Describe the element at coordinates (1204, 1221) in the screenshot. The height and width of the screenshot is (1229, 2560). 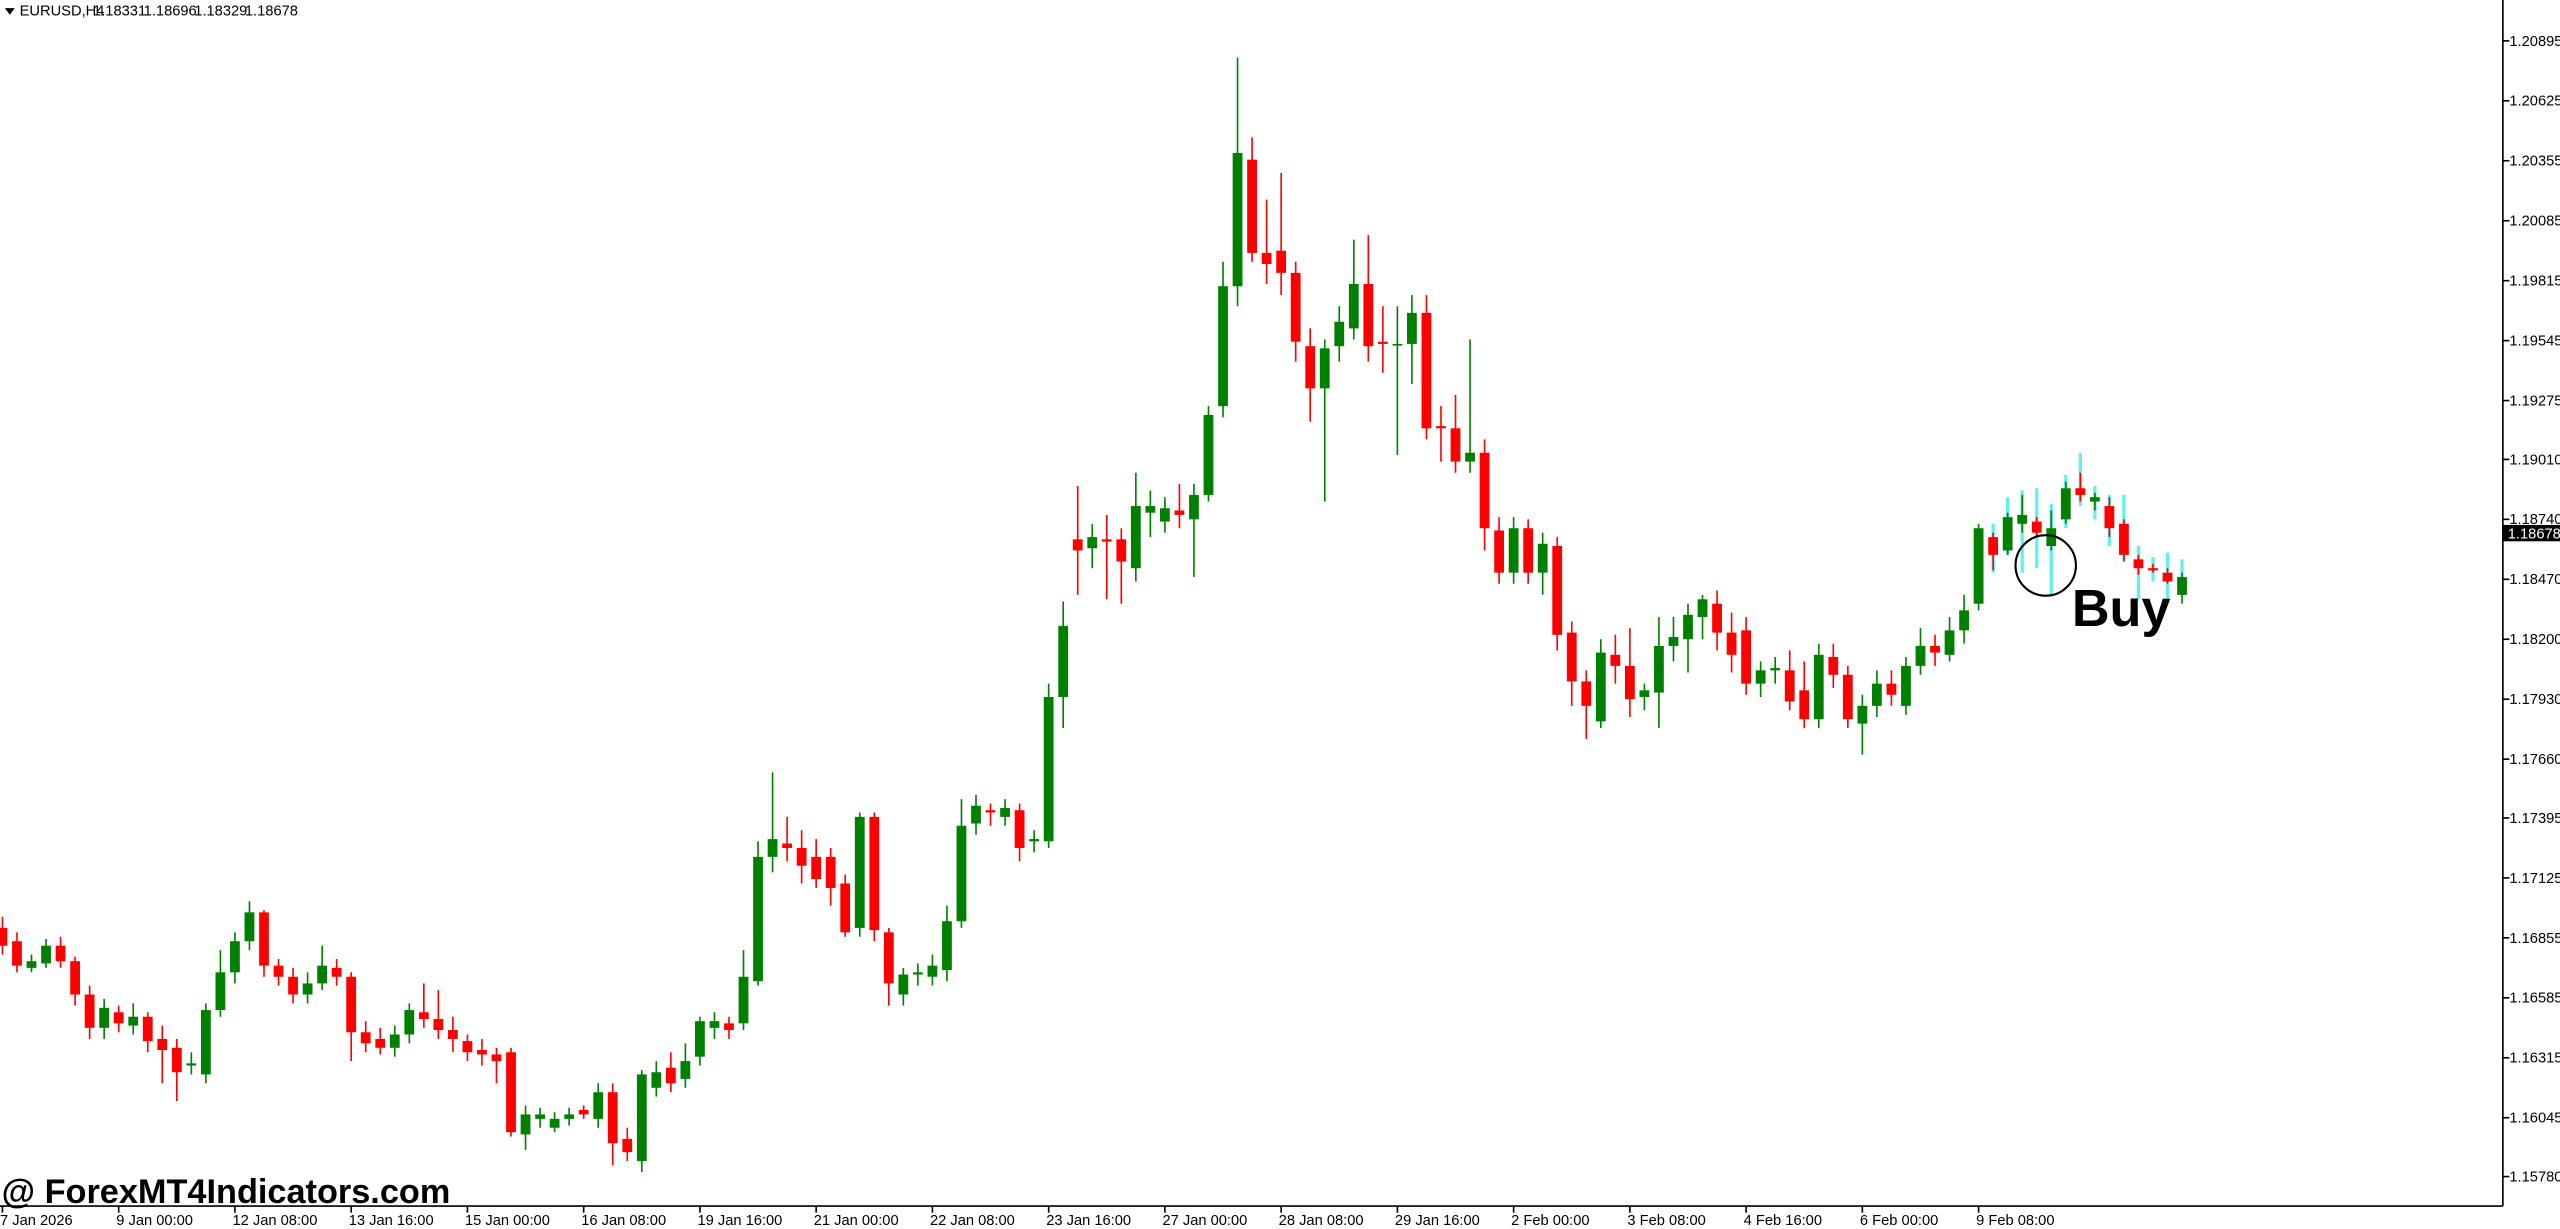
I see `x-tick-label: 27 Jan 00:00` at that location.